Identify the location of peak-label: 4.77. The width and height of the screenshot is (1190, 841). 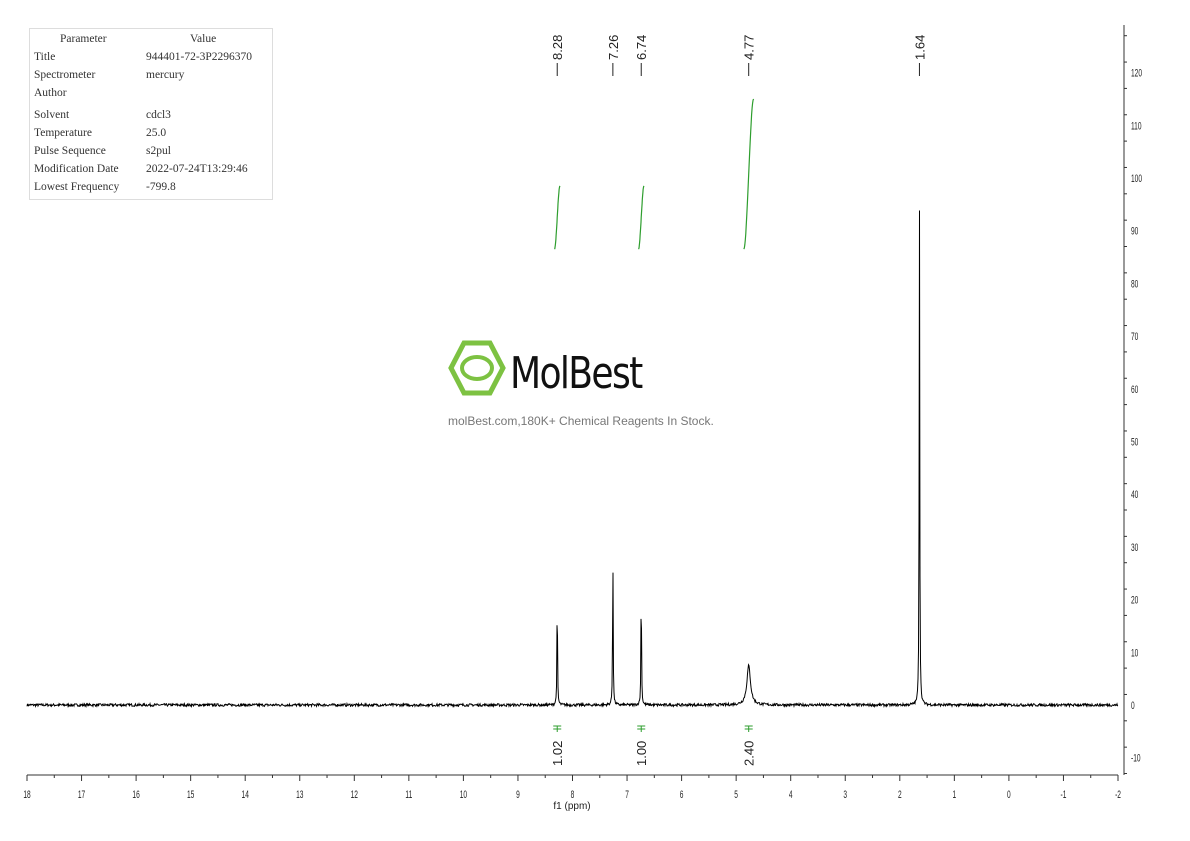
(749, 47).